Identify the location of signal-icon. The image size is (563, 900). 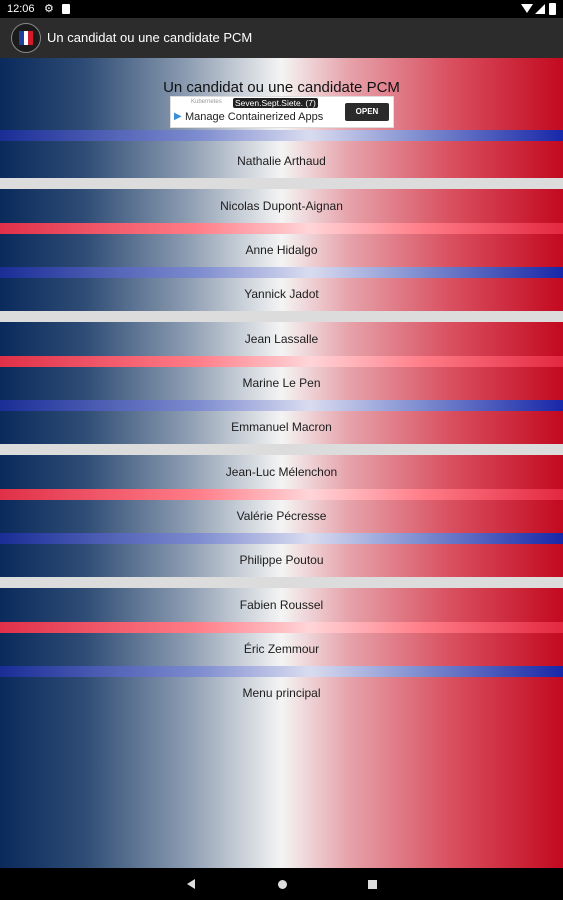
(540, 9).